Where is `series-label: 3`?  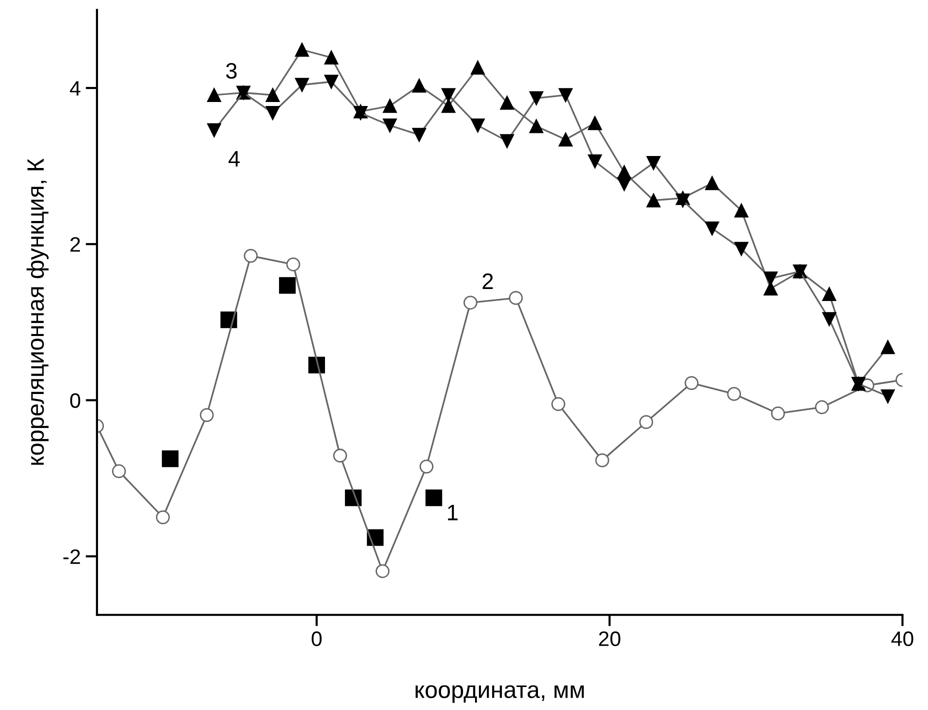 series-label: 3 is located at coordinates (231, 71).